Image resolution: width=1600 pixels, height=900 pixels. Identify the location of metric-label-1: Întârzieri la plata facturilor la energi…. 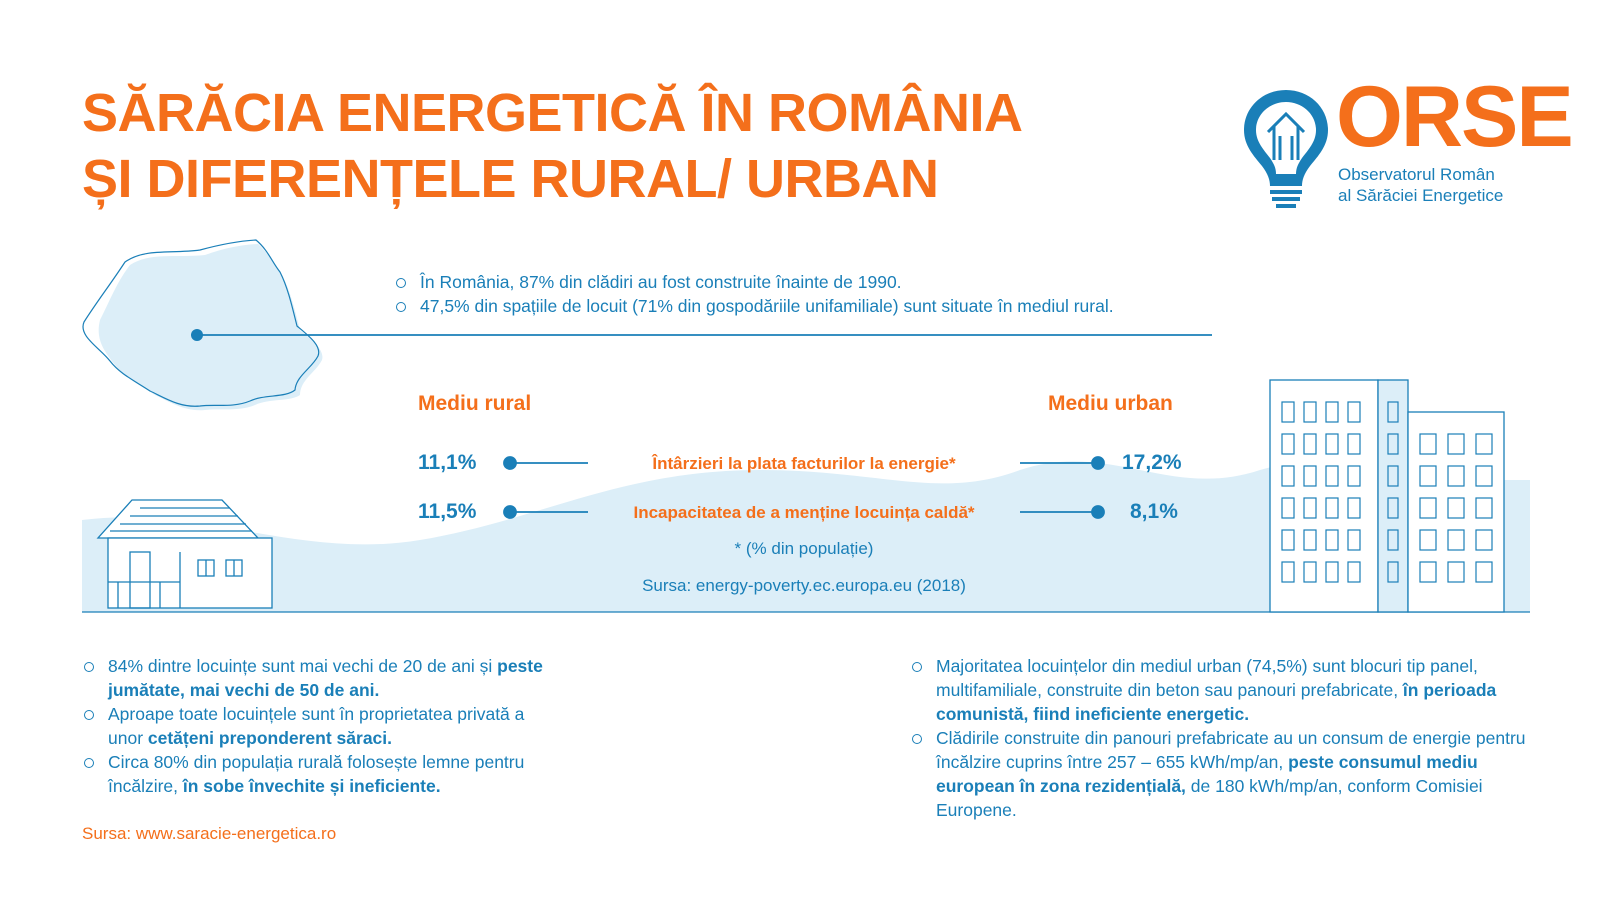
(804, 463).